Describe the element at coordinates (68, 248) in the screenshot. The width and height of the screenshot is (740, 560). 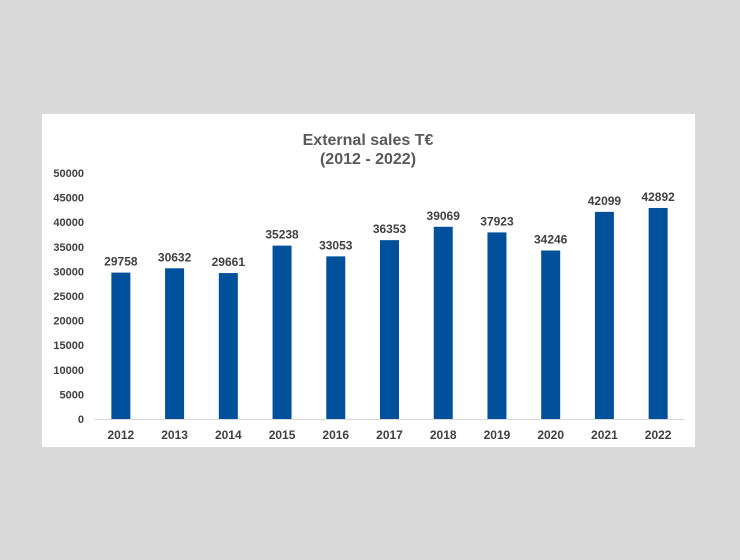
I see `y-tick-label: 35000` at that location.